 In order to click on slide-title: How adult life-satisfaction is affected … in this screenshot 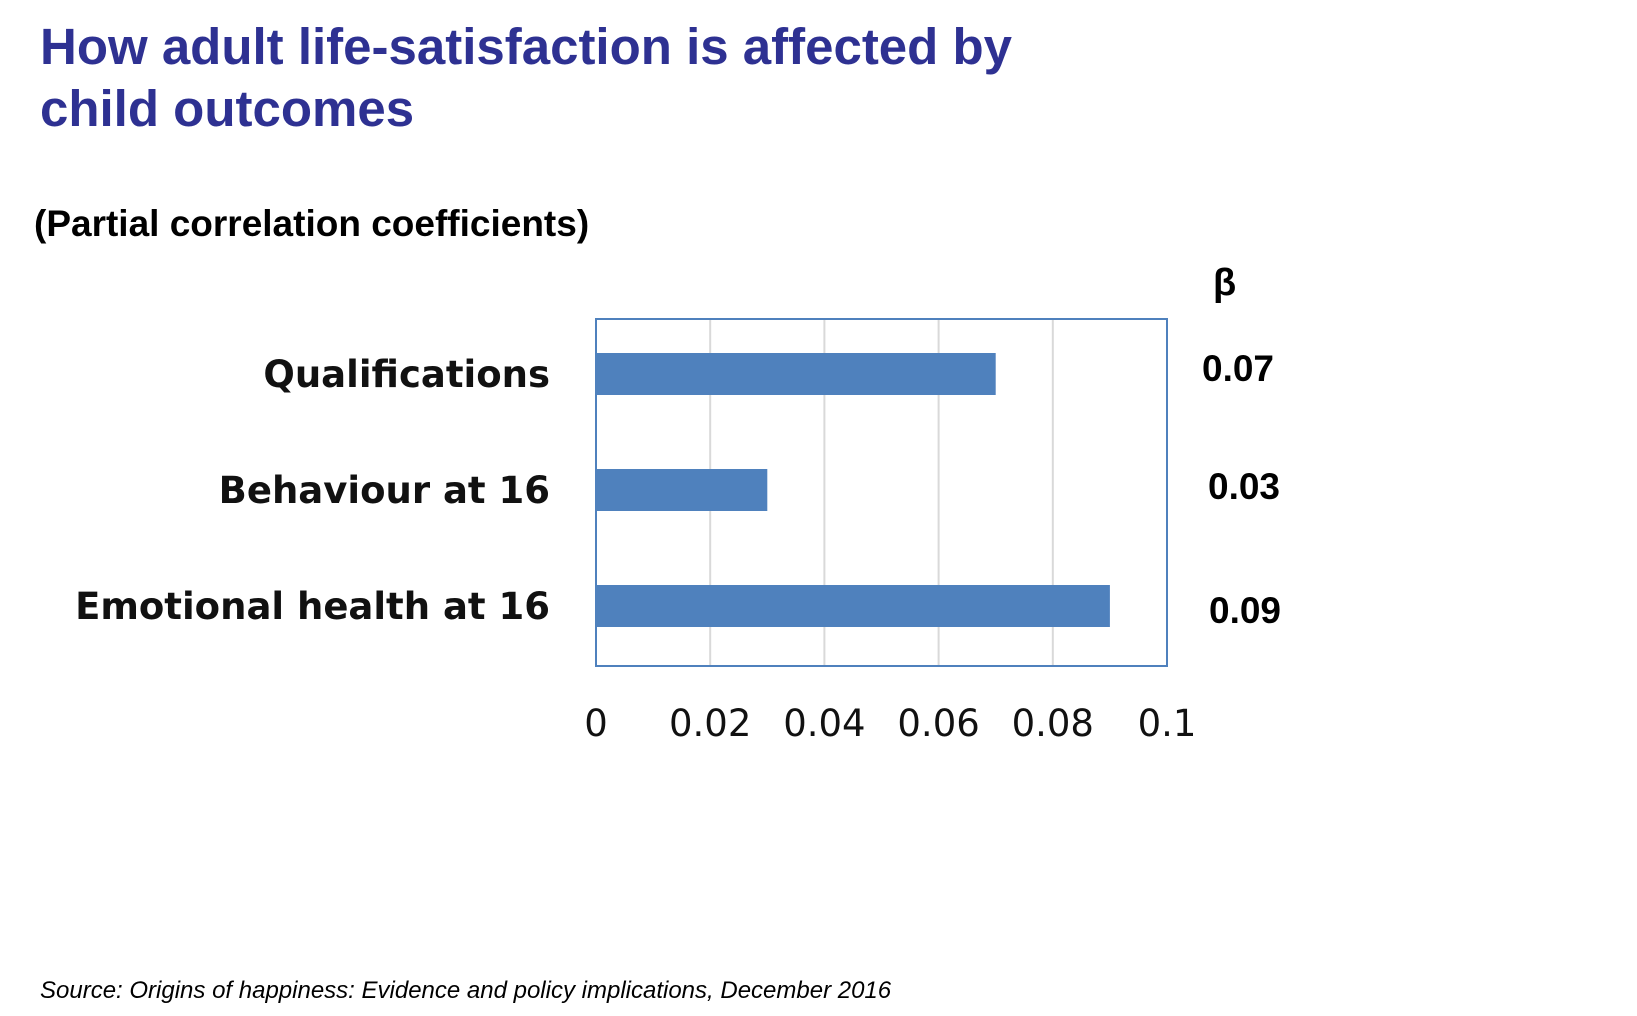, I will do `click(640, 78)`.